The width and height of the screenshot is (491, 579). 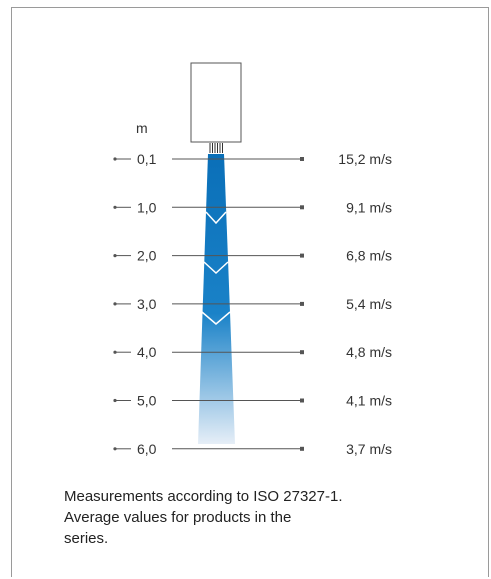 I want to click on distance-label: 3,0, so click(x=147, y=304).